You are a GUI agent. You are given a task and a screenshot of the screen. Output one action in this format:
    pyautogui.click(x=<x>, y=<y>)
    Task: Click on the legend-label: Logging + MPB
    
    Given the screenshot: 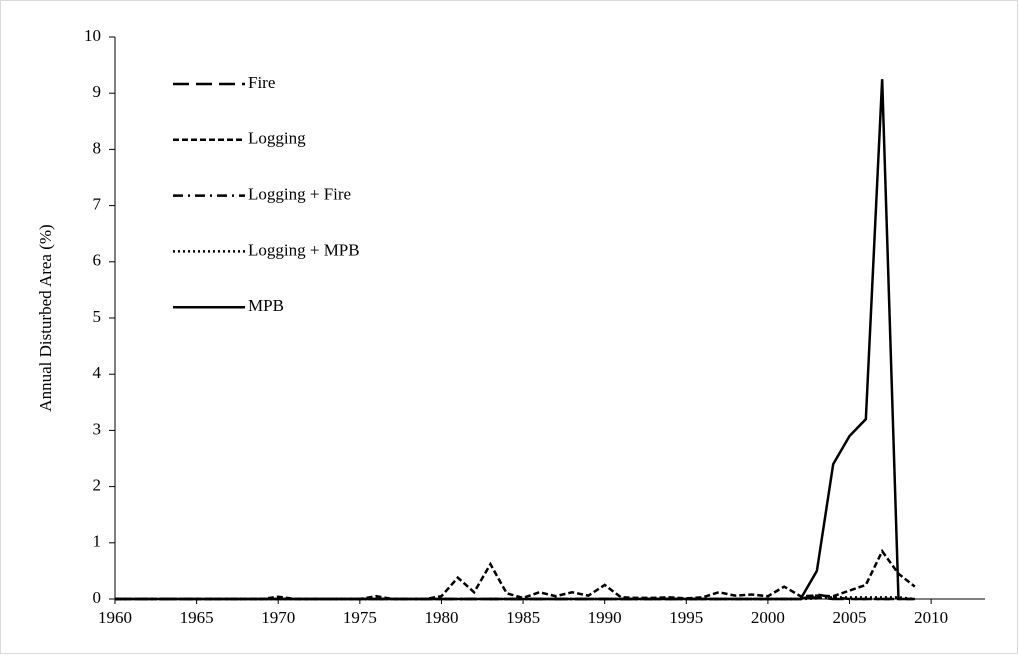 What is the action you would take?
    pyautogui.click(x=304, y=249)
    